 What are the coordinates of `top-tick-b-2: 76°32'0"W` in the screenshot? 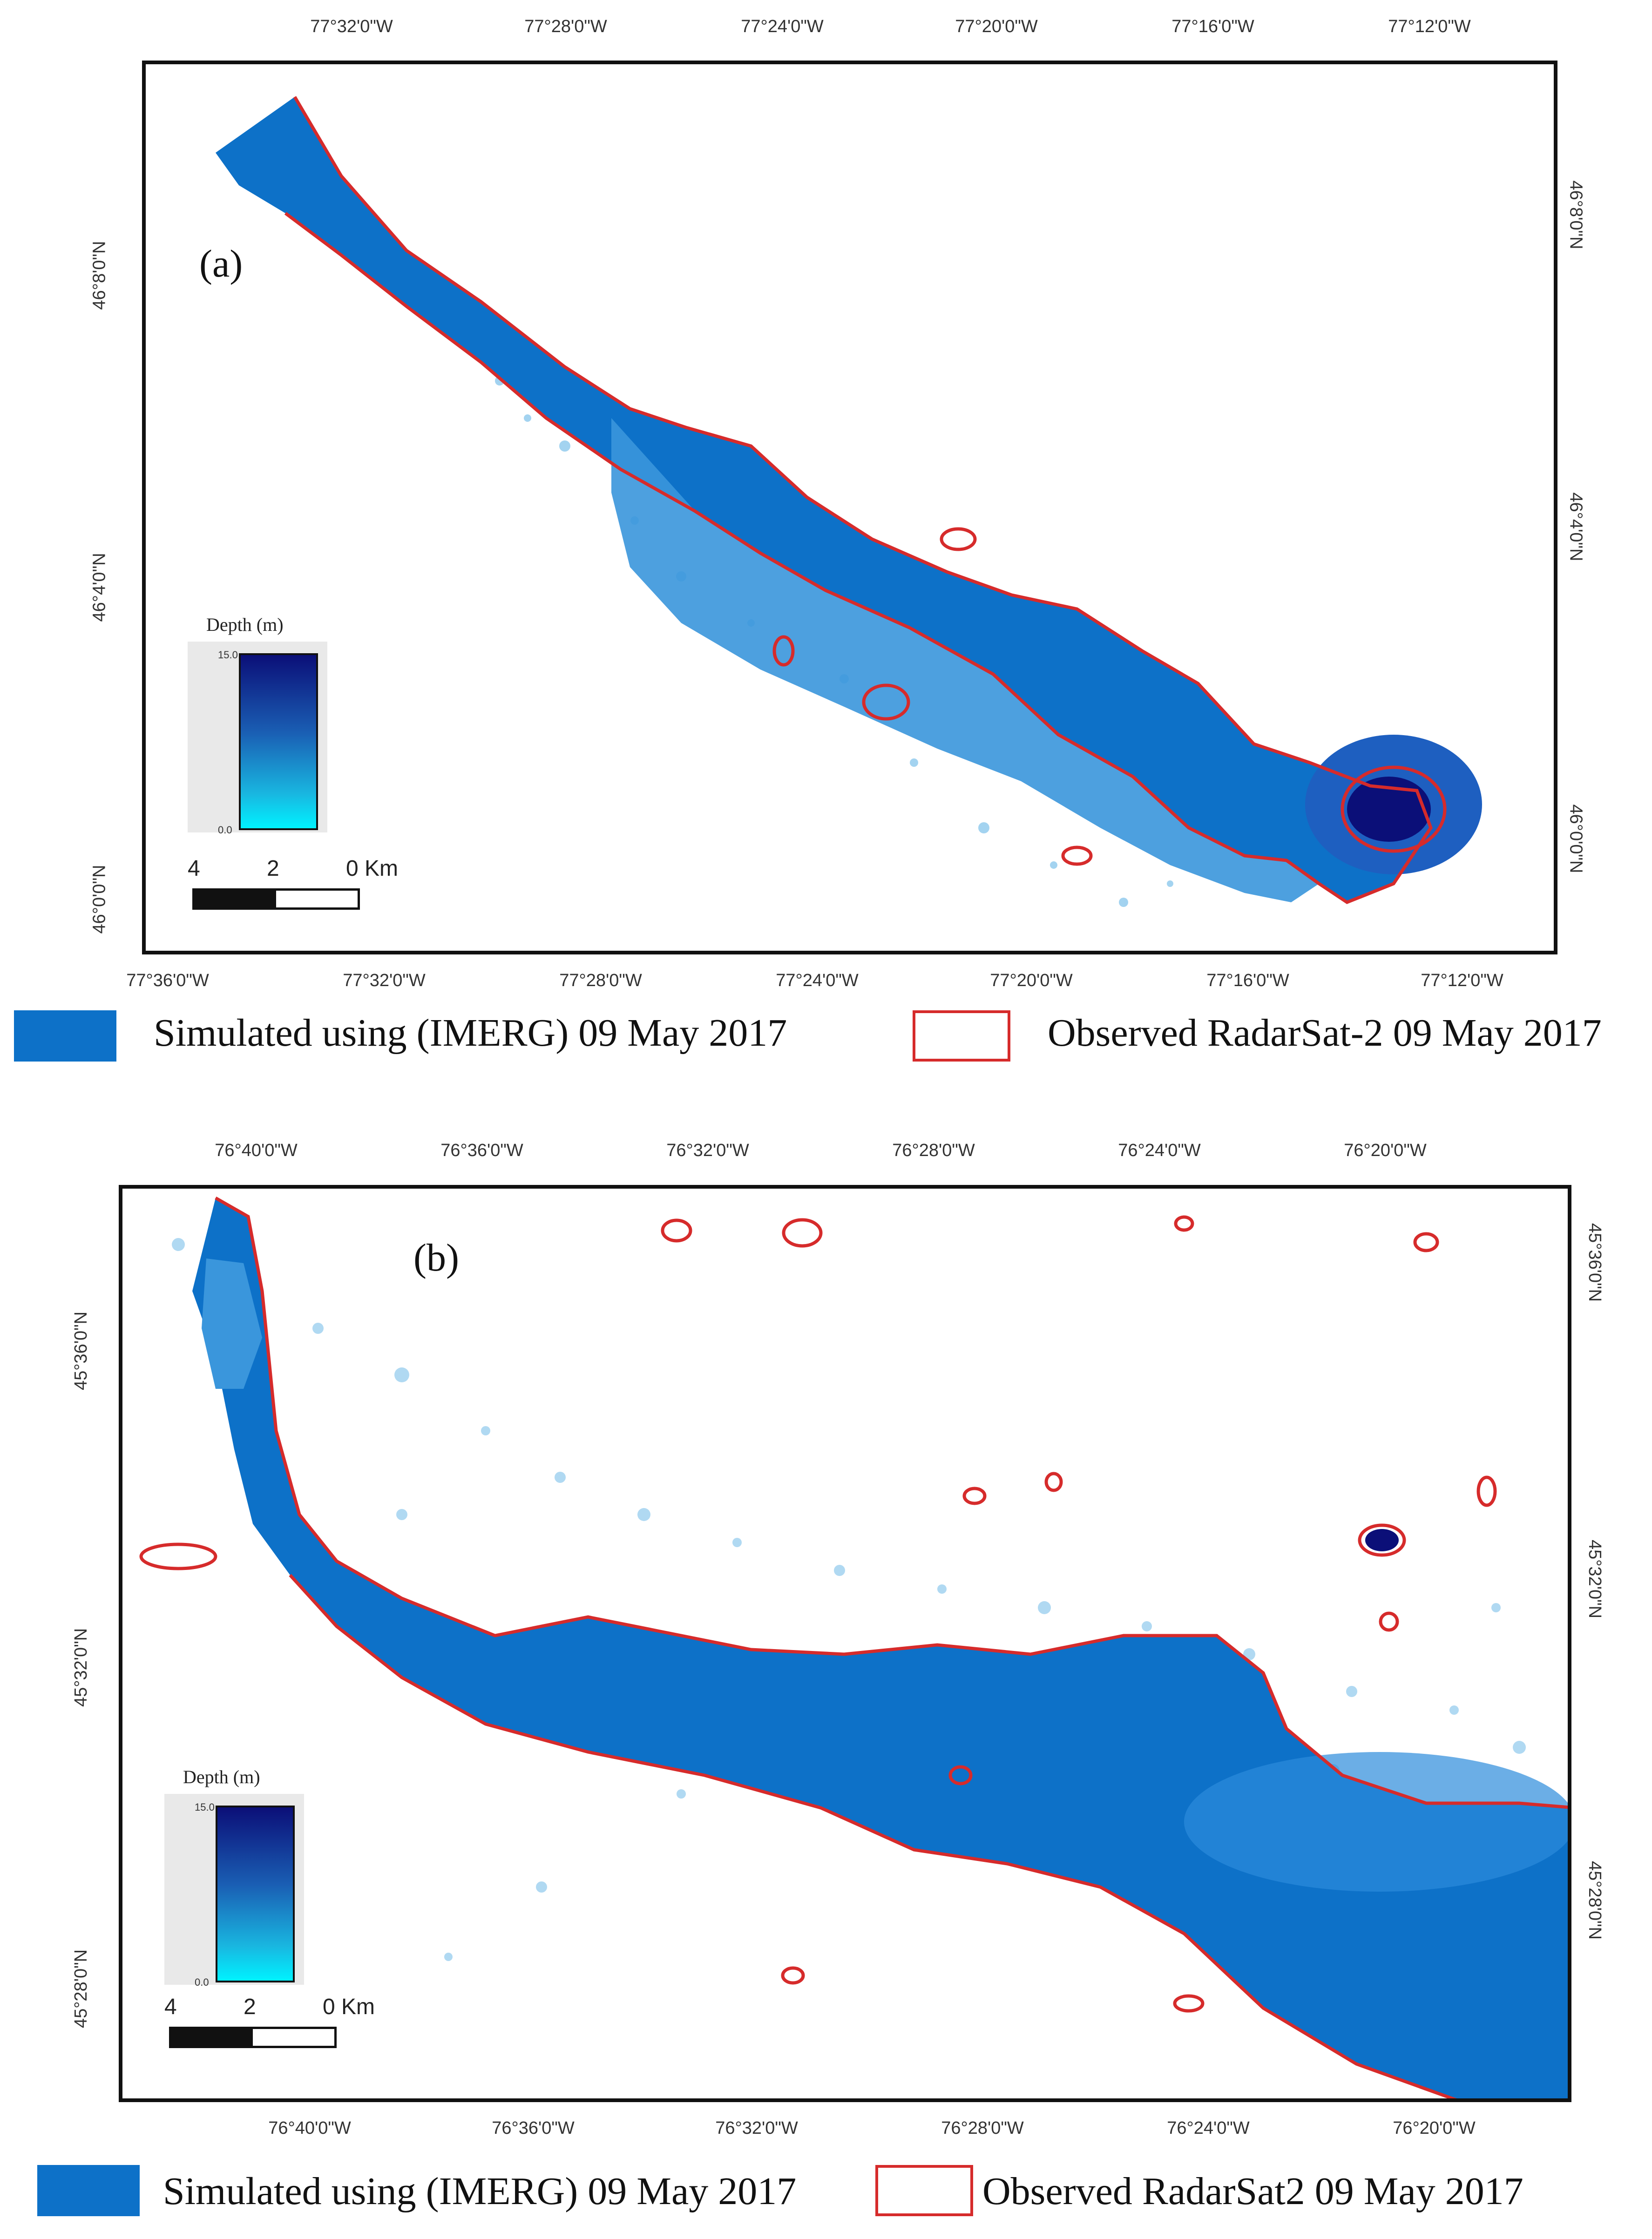 It's located at (707, 1150).